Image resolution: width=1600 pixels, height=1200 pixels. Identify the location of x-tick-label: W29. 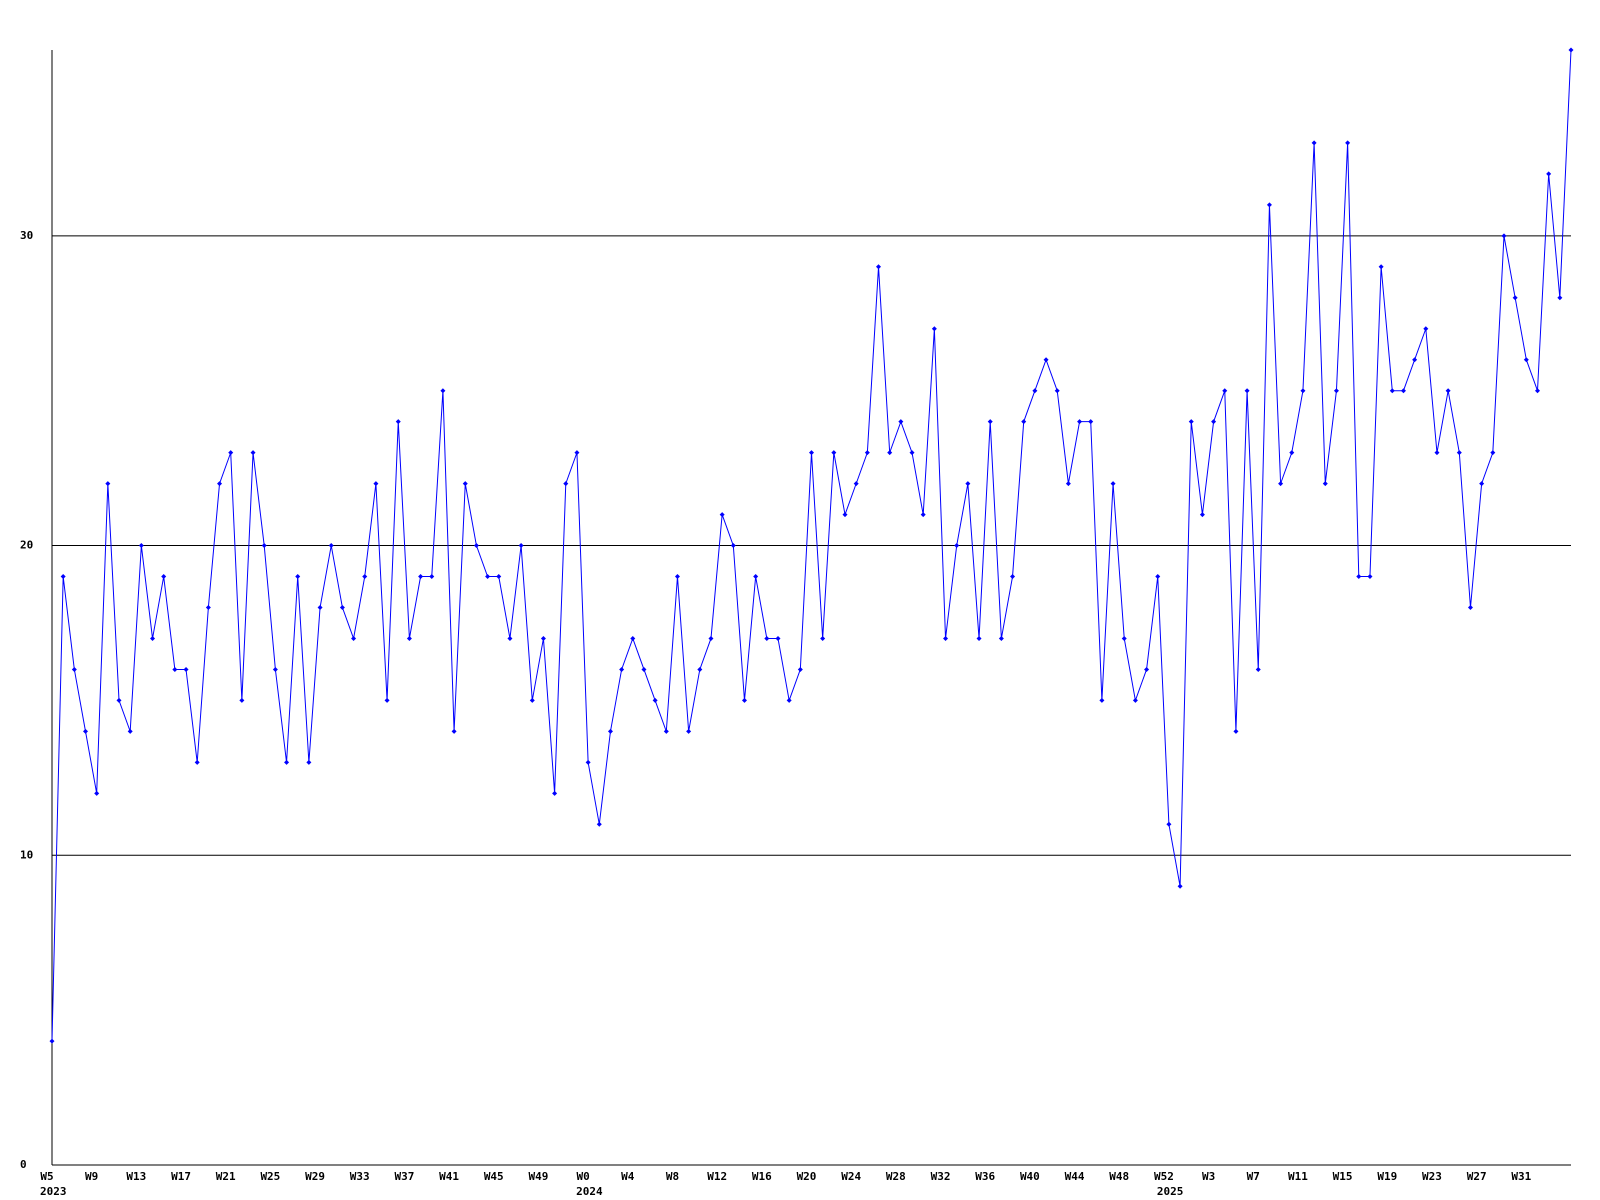
(315, 1176).